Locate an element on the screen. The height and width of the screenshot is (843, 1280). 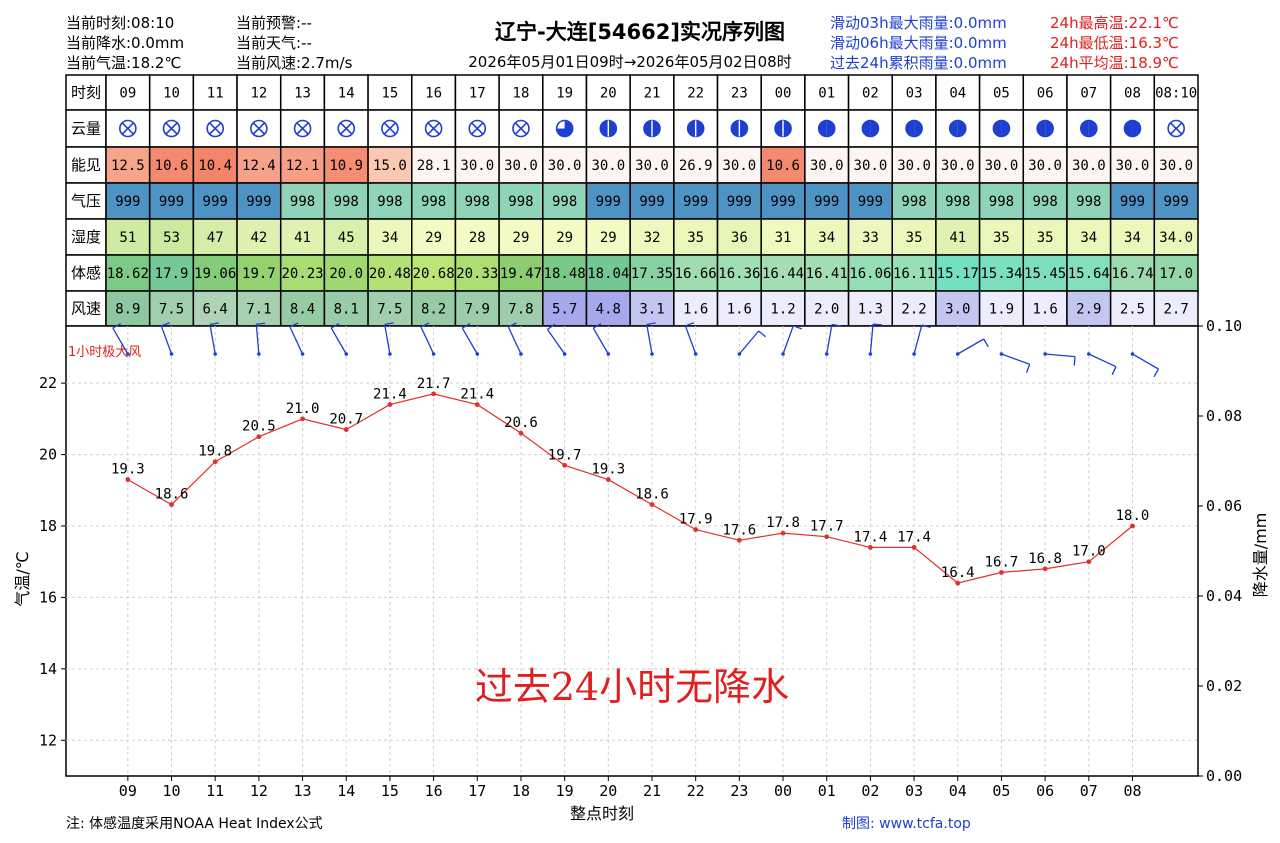
time-value: 22 is located at coordinates (695, 94).